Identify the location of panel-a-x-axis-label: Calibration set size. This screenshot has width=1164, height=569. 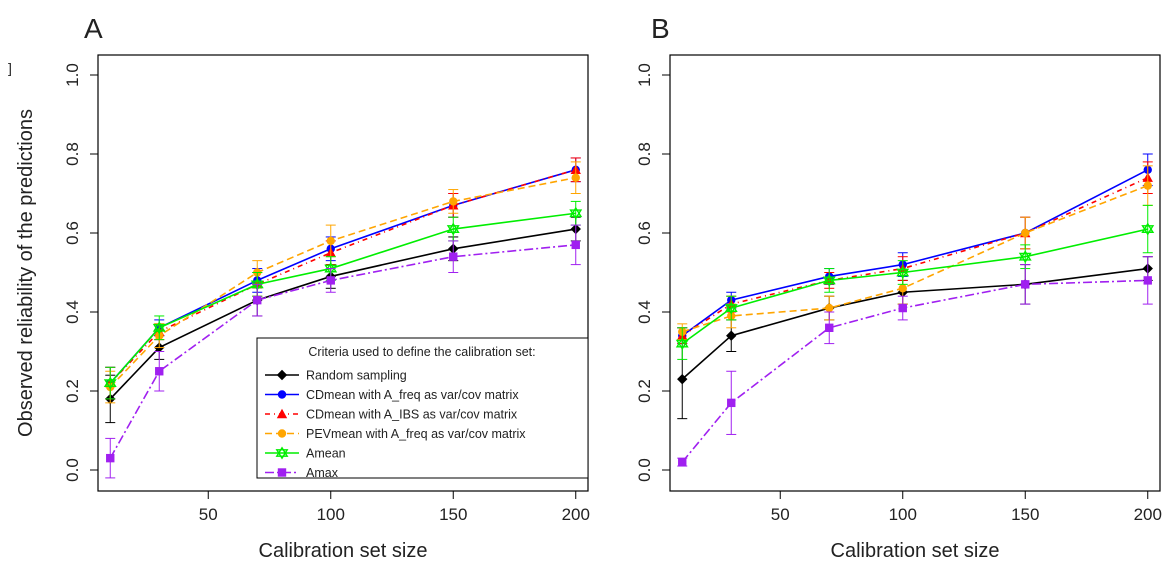
(343, 551).